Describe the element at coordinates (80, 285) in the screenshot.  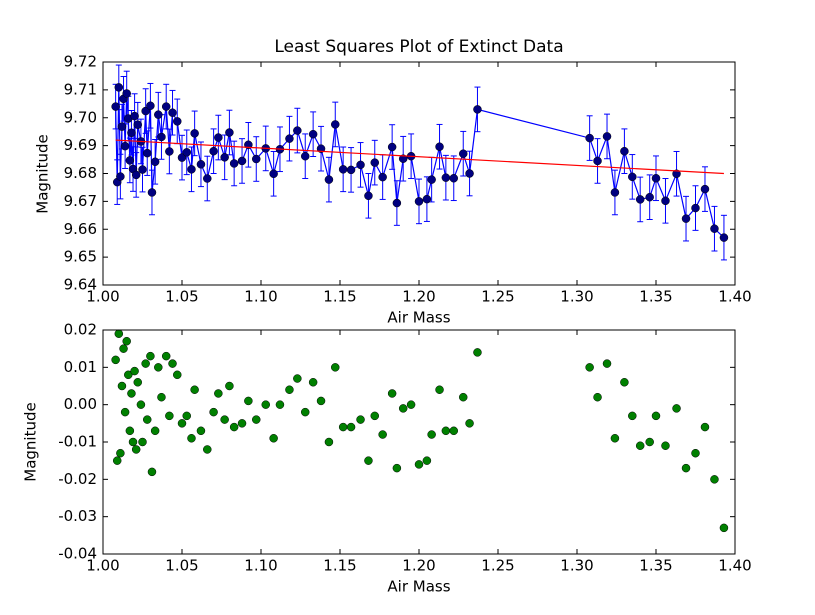
I see `y-tick-label: 9.64` at that location.